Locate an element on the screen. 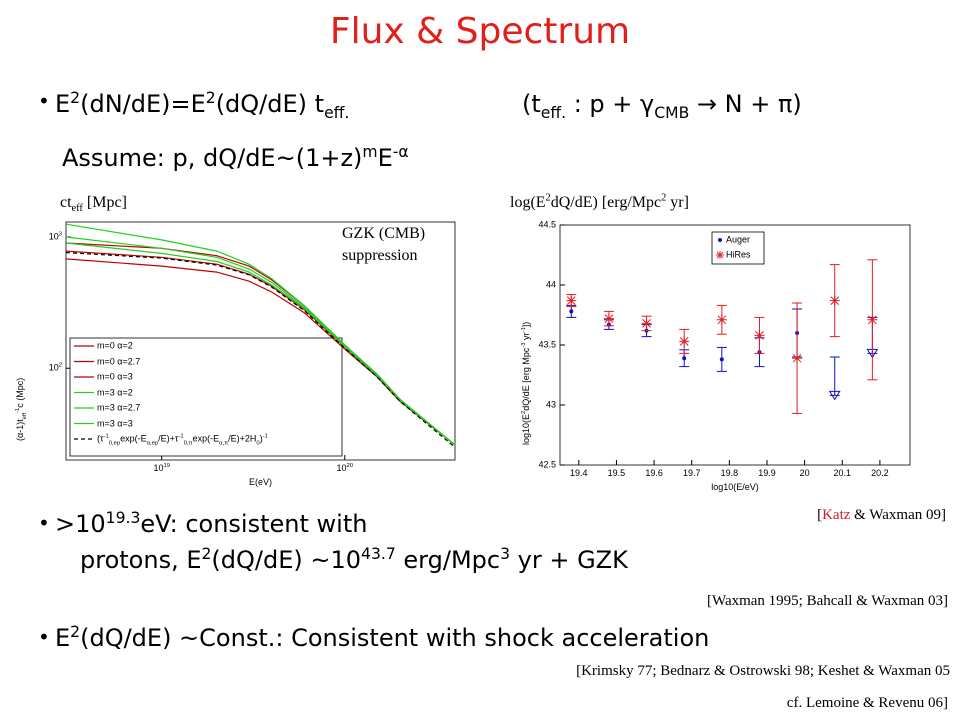 This screenshot has width=960, height=720. x-tick-label: 1020 is located at coordinates (345, 468).